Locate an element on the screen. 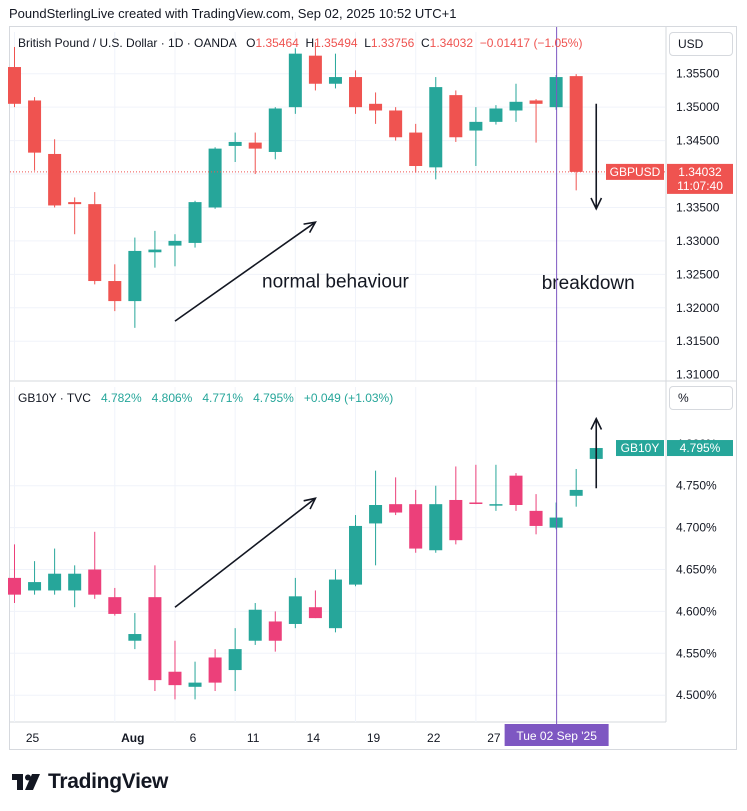 The width and height of the screenshot is (747, 811). gb10y-high-value: 4.806% is located at coordinates (172, 398).